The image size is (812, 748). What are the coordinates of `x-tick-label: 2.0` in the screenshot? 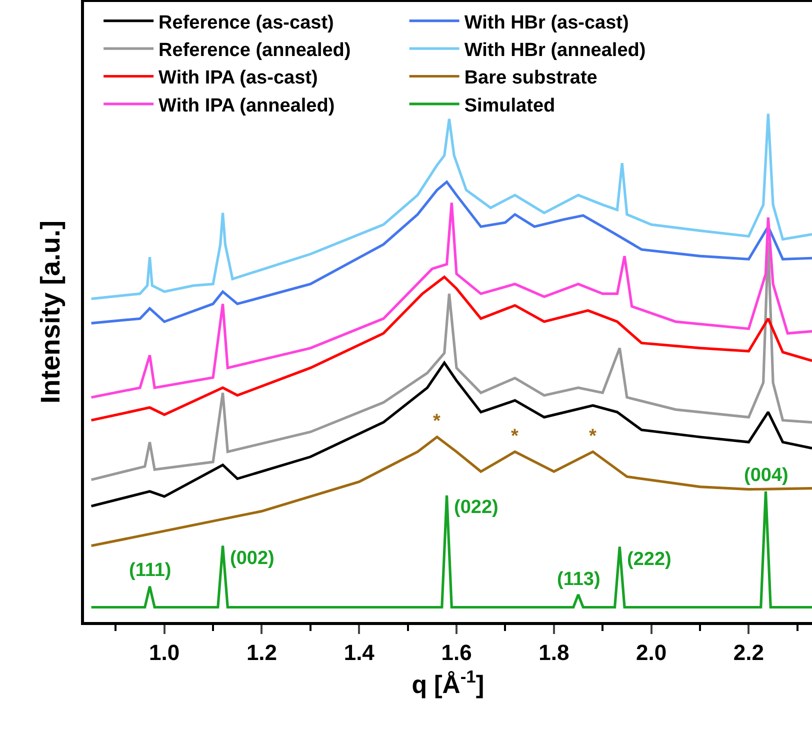 It's located at (651, 653).